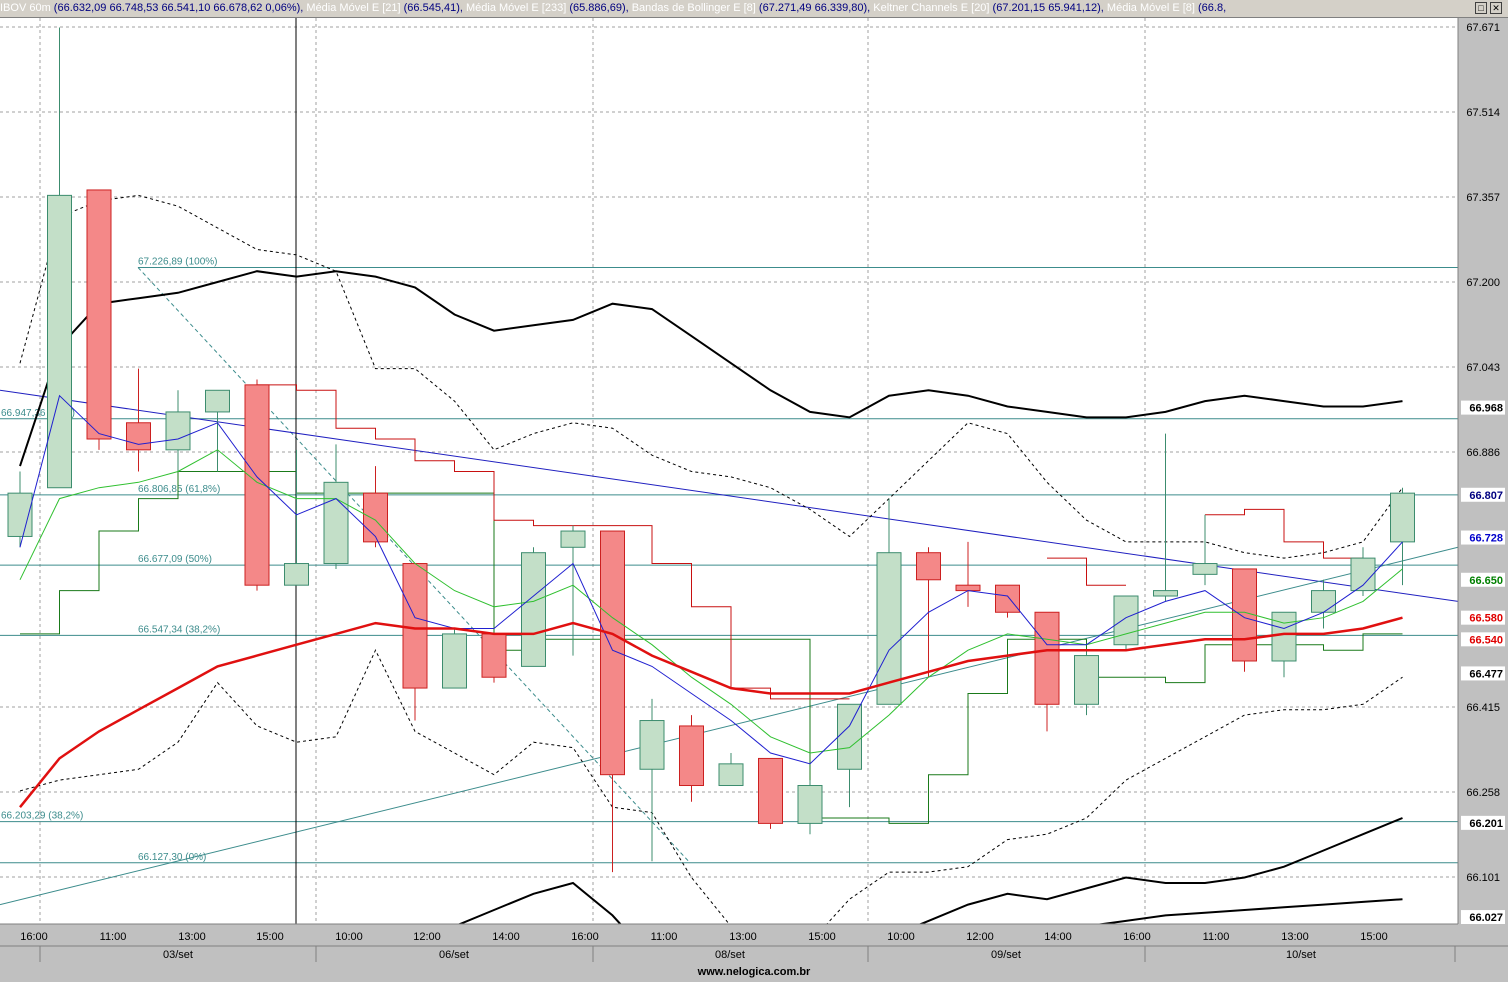  What do you see at coordinates (1049, 8) in the screenshot?
I see `indicator-values: (67.201,15 65.941,12),` at bounding box center [1049, 8].